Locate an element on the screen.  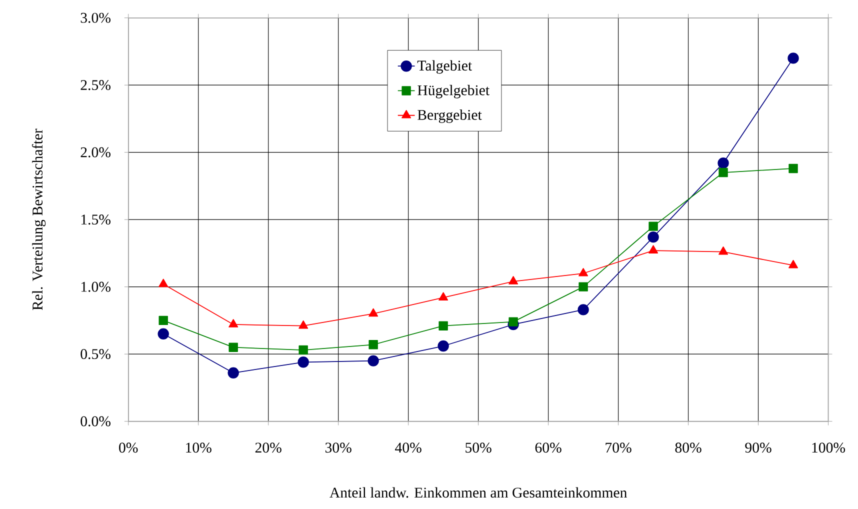
x-tick-label: 80% is located at coordinates (688, 447).